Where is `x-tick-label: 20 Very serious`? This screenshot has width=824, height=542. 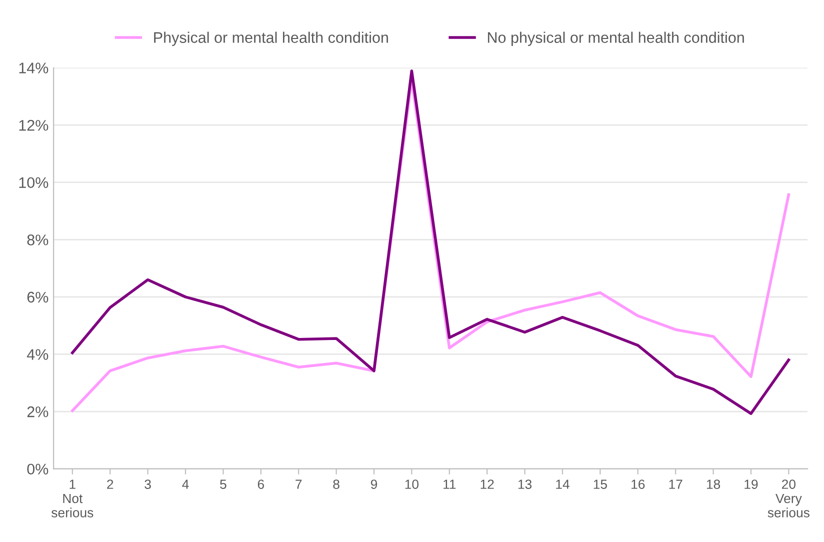
x-tick-label: 20 Very serious is located at coordinates (789, 499).